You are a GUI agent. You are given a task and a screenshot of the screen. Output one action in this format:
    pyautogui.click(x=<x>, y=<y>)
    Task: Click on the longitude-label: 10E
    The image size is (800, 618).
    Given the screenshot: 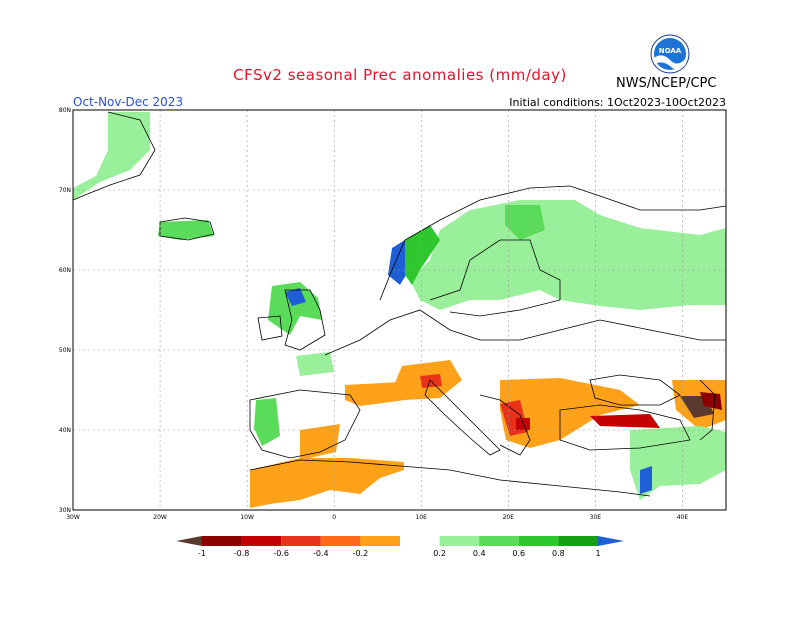 What is the action you would take?
    pyautogui.click(x=422, y=517)
    